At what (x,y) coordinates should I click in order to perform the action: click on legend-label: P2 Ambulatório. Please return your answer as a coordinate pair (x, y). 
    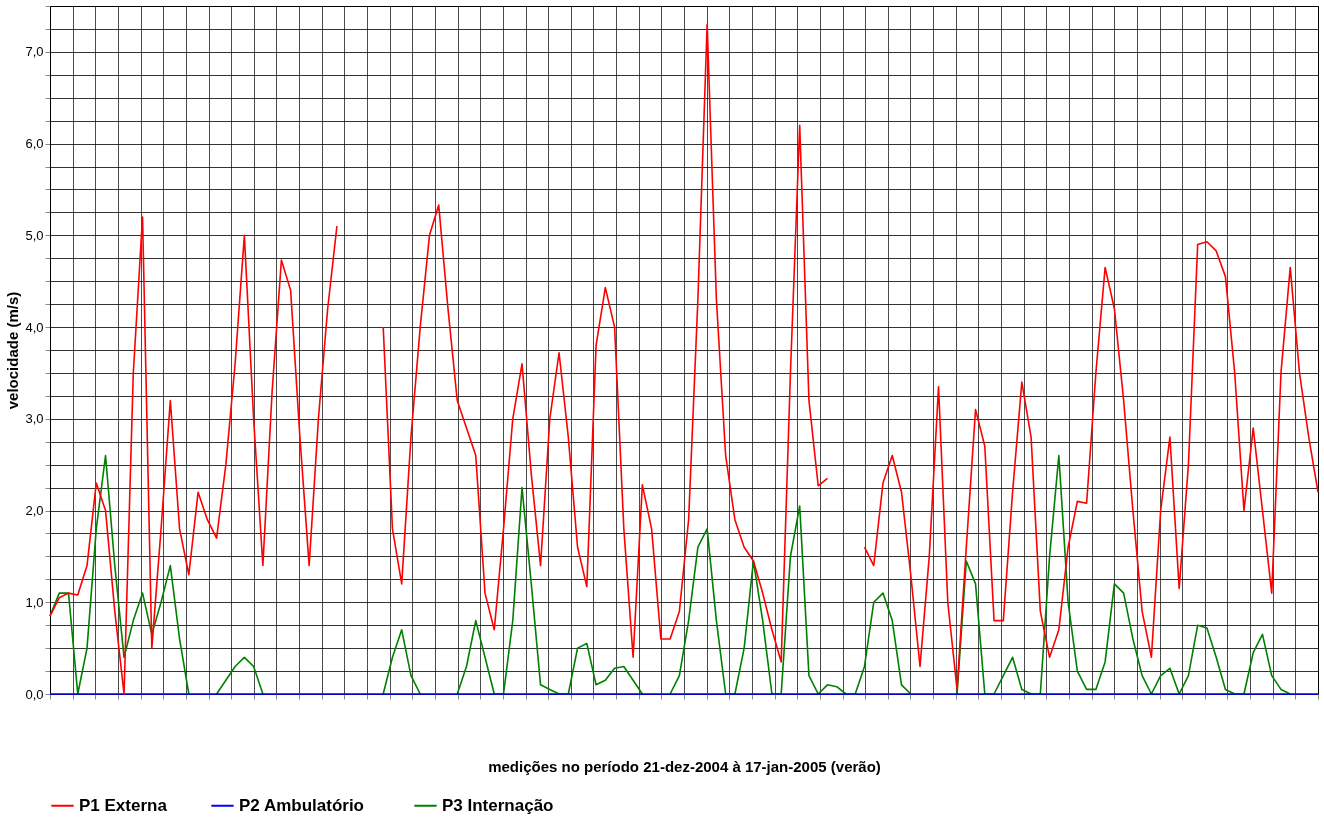
    Looking at the image, I should click on (301, 805).